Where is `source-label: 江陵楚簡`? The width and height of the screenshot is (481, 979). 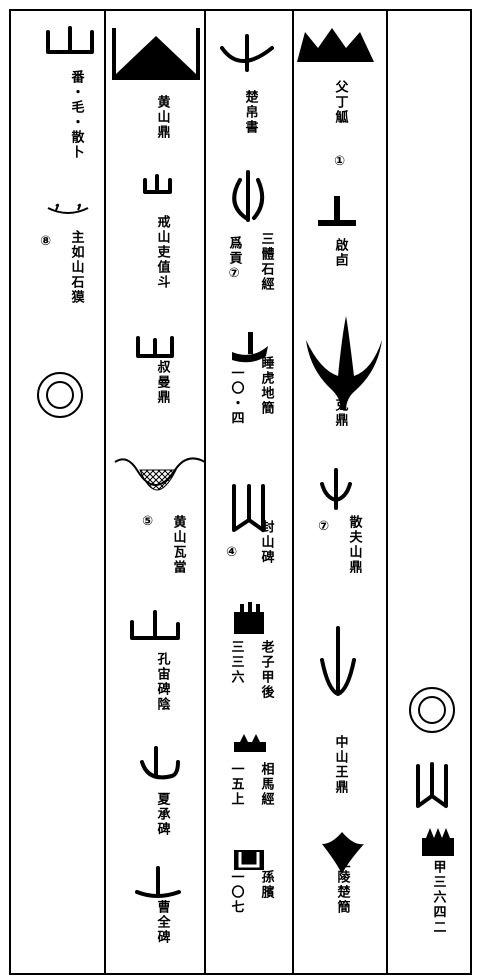
source-label: 江陵楚簡 is located at coordinates (343, 884).